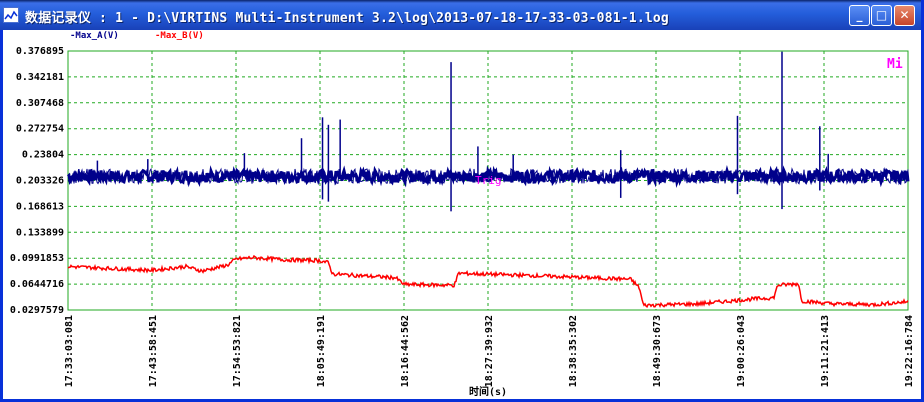 The height and width of the screenshot is (402, 924). What do you see at coordinates (881, 15) in the screenshot?
I see `maximize-button: □` at bounding box center [881, 15].